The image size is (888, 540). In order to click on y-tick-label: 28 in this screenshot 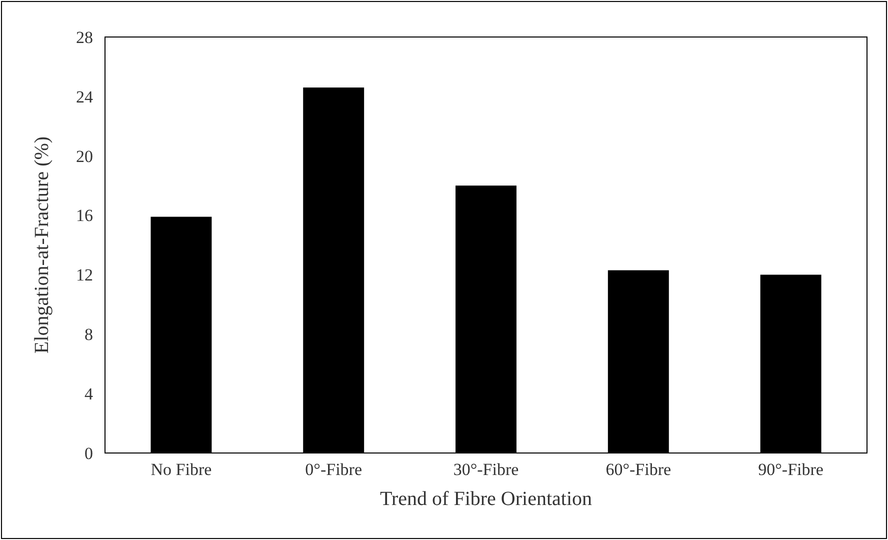, I will do `click(84, 37)`.